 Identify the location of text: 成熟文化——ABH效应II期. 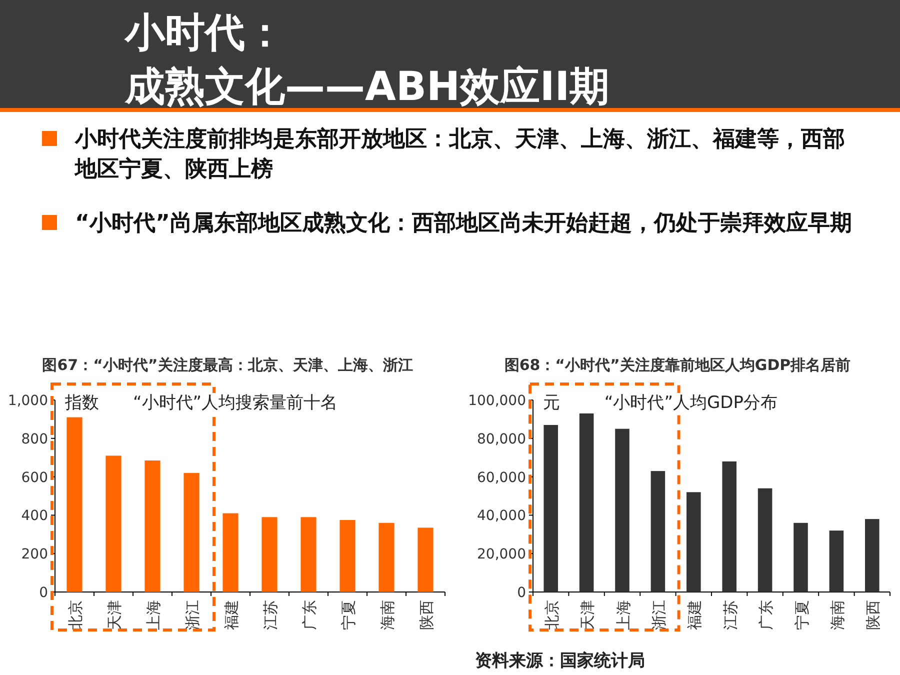
(367, 87).